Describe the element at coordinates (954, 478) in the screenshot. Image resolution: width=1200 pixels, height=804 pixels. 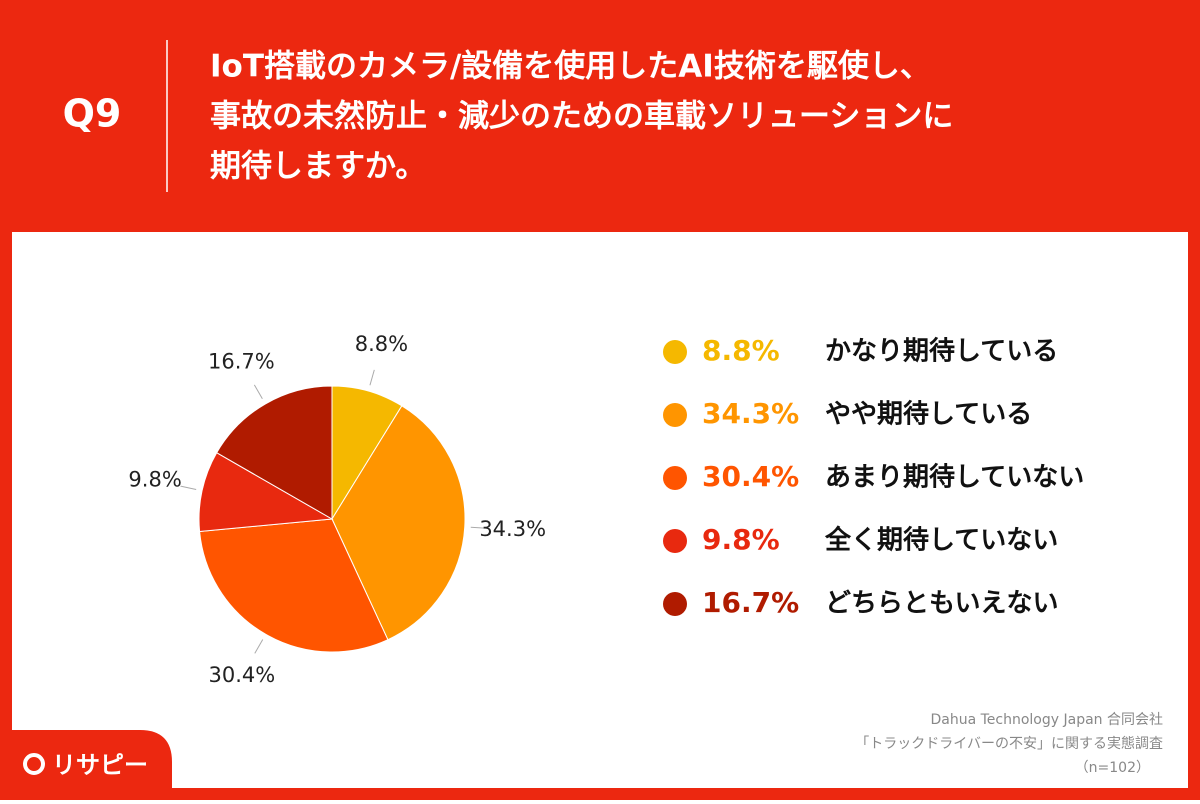
I see `legend-label: あまり期待していない` at that location.